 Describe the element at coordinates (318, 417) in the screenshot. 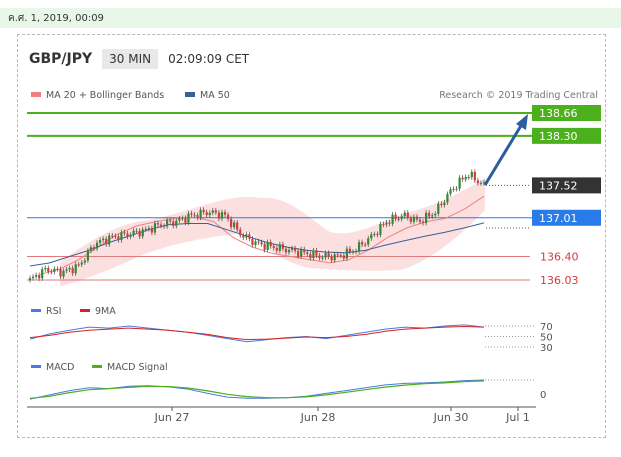

I see `x-tick-label: Jun 28` at that location.